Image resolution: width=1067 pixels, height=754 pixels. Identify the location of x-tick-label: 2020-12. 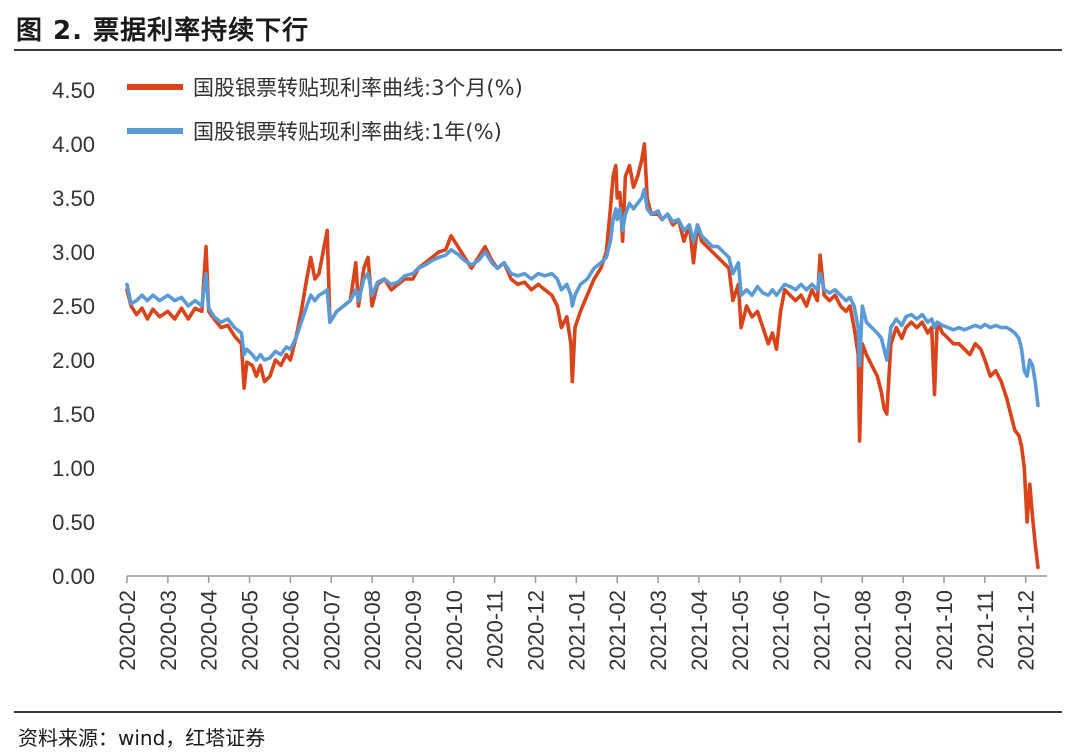
(536, 630).